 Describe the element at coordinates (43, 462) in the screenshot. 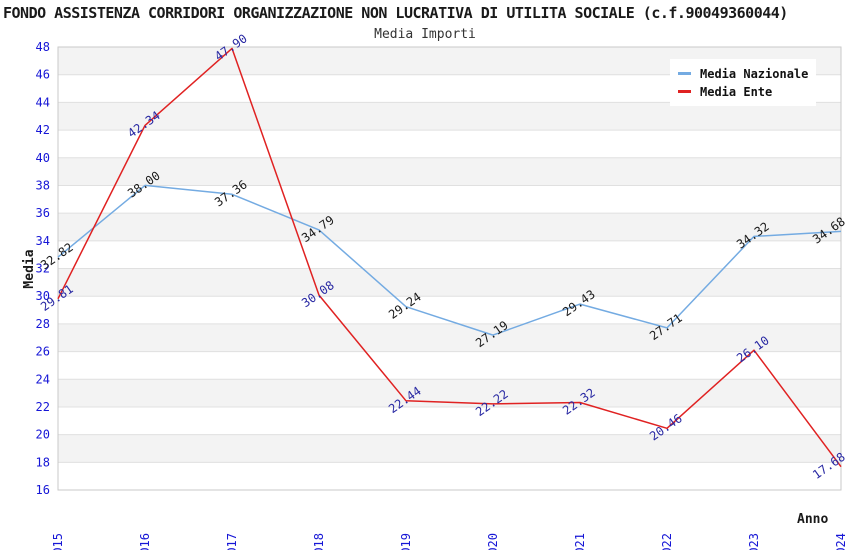

I see `y-tick-label: 18` at that location.